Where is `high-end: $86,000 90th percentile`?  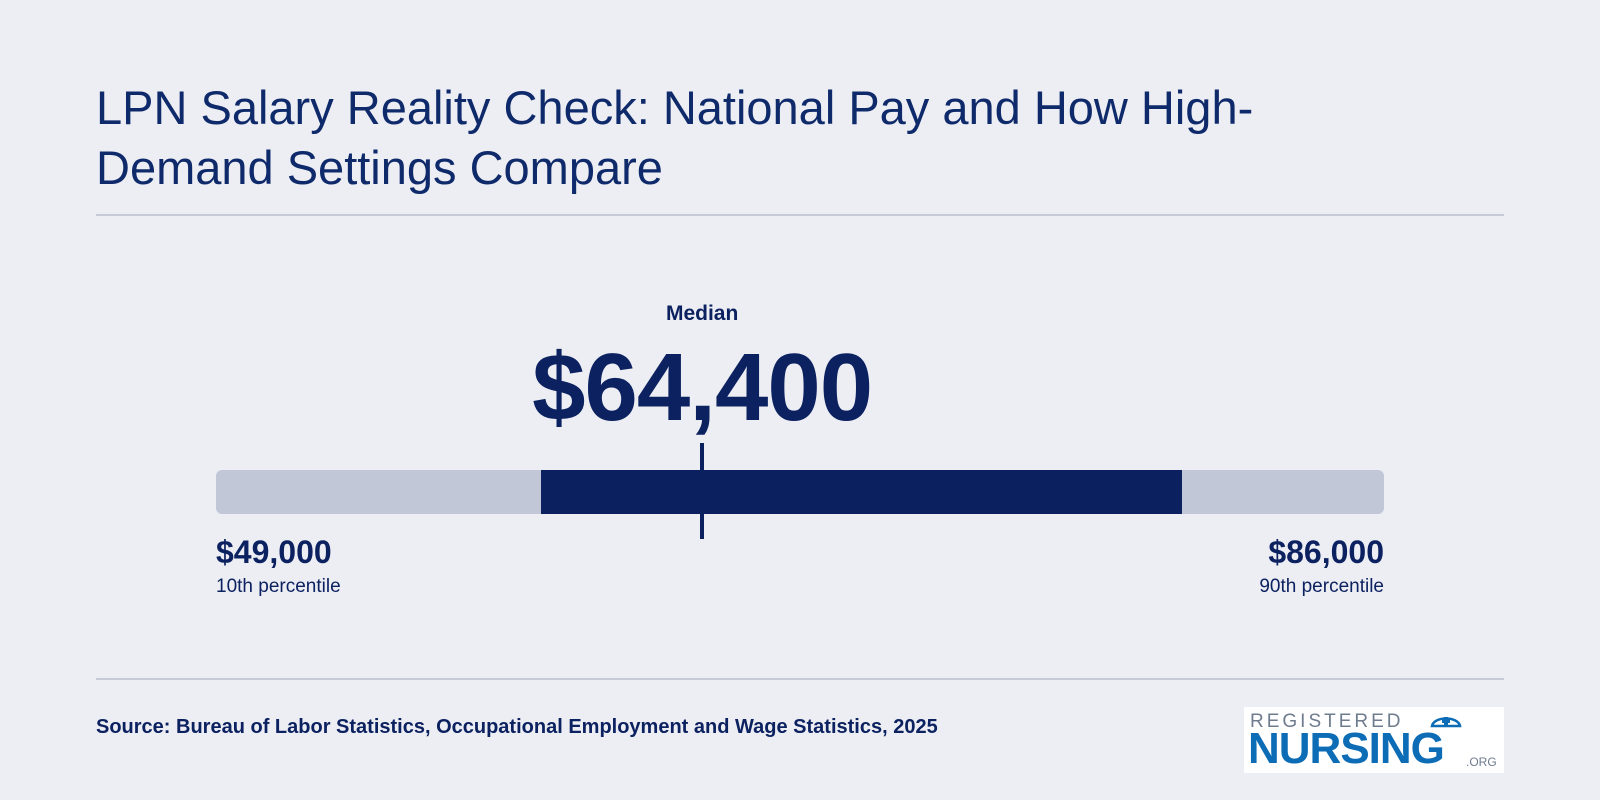 high-end: $86,000 90th percentile is located at coordinates (1234, 566).